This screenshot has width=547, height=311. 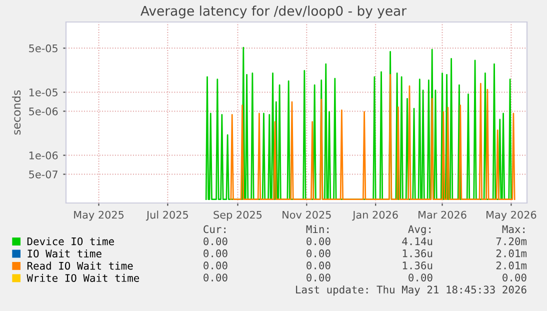 I want to click on x-tick-label: Jul 2025, so click(x=167, y=215).